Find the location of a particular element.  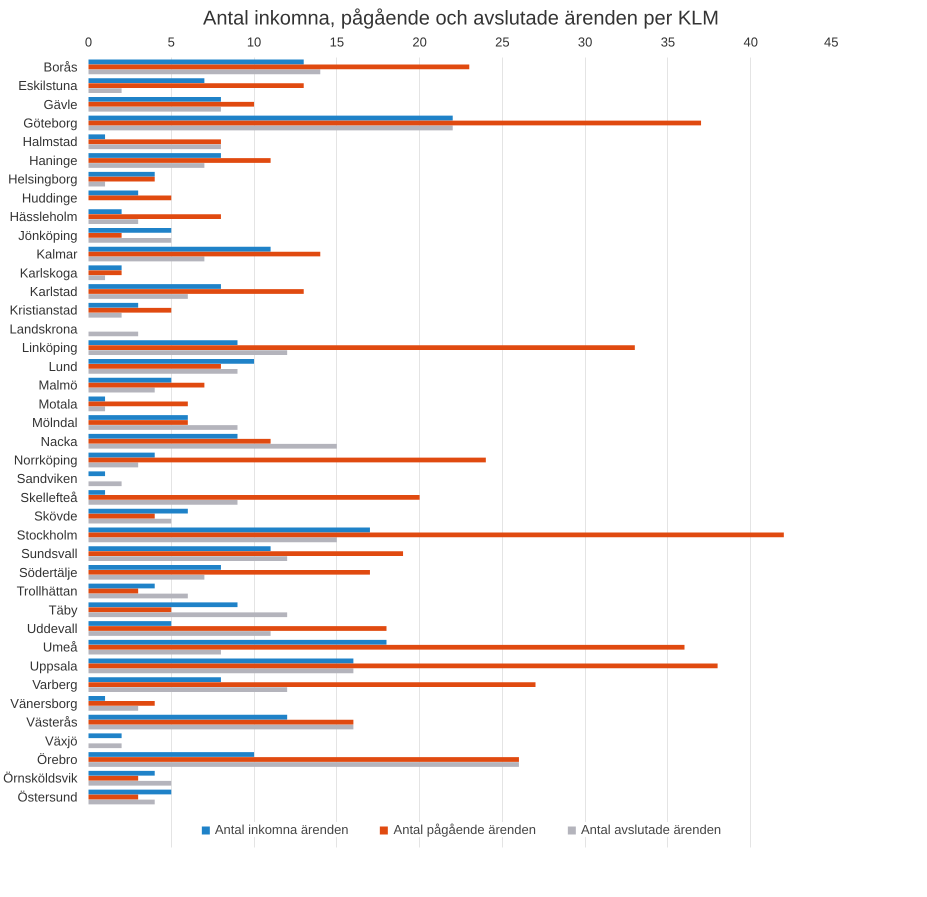

y-tick-label: Trollhättan is located at coordinates (47, 591).